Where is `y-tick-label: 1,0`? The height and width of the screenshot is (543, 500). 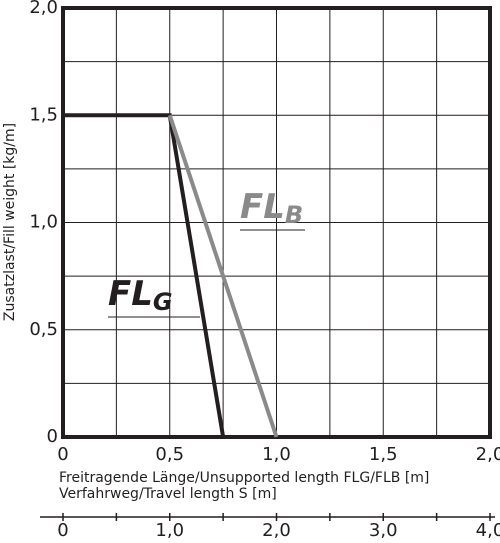
y-tick-label: 1,0 is located at coordinates (43, 222).